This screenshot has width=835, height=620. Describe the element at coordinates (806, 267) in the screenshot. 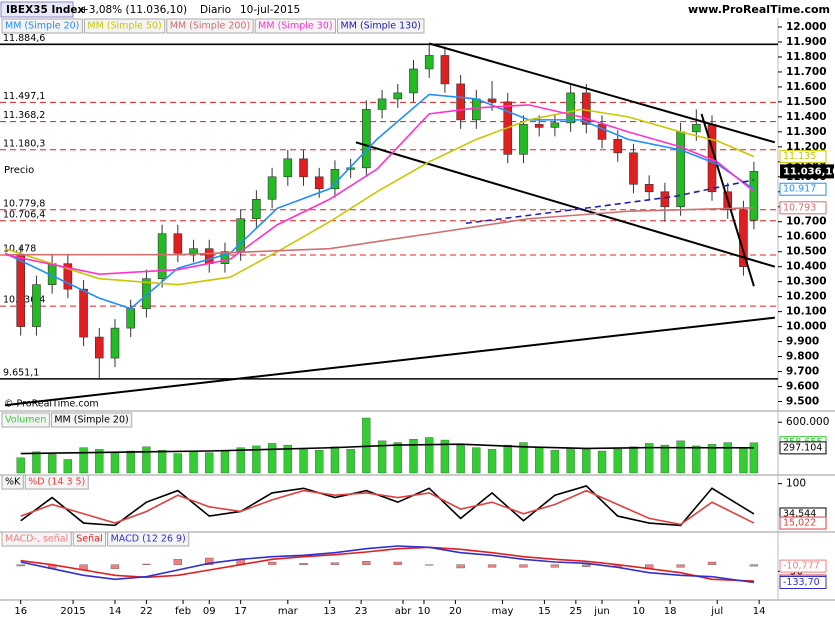

I see `y-tick-label: 10.400` at that location.